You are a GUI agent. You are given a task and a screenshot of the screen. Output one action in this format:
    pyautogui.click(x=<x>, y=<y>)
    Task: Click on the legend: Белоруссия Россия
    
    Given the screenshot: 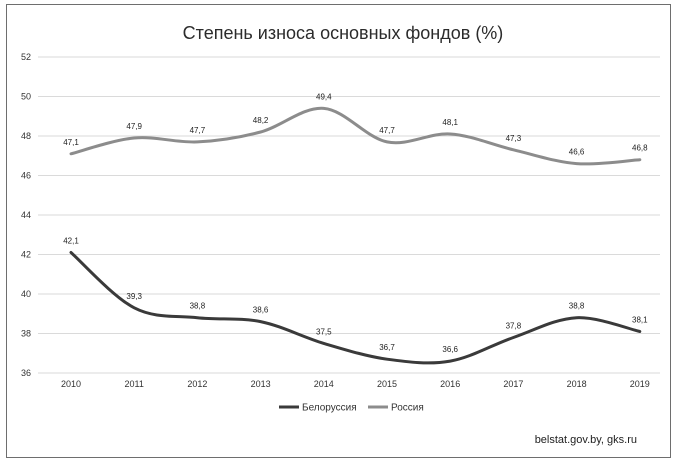 What is the action you would take?
    pyautogui.click(x=351, y=408)
    